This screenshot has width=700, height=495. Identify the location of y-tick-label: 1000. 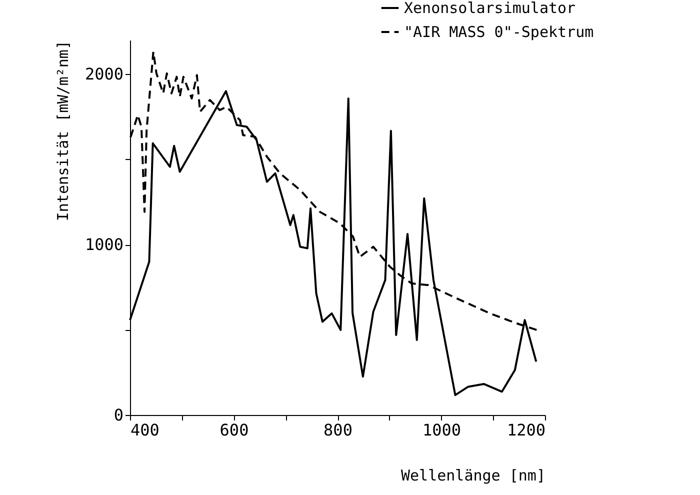
(104, 244).